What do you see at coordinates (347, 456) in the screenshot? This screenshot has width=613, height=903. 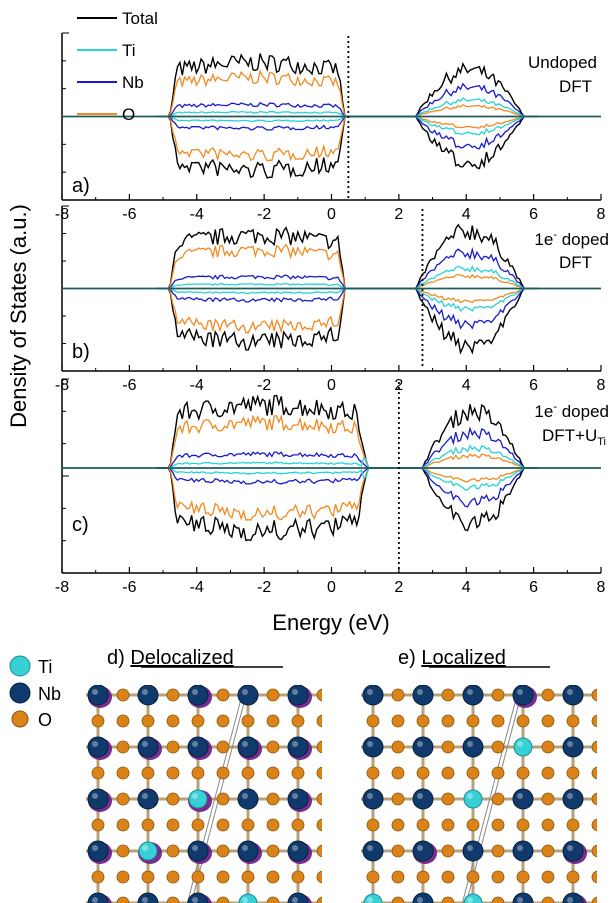 I see `dos-curve-ti-up` at bounding box center [347, 456].